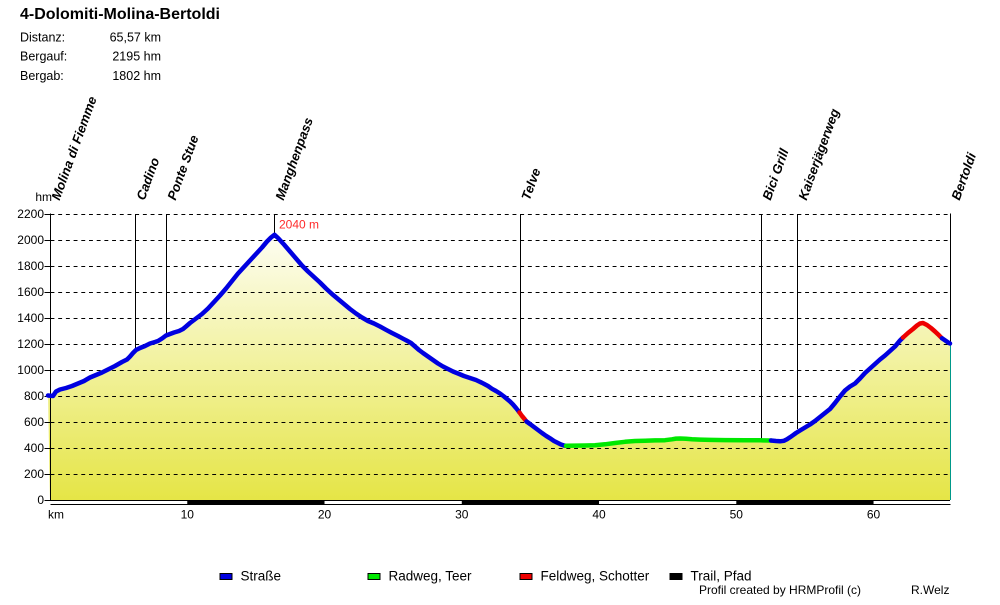 The width and height of the screenshot is (1000, 605). I want to click on svg-text: Manghenpass, so click(294, 158).